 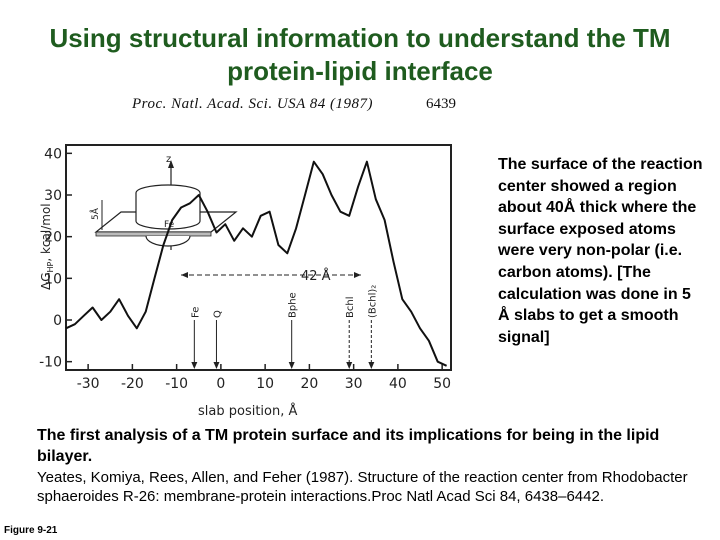 What do you see at coordinates (53, 279) in the screenshot?
I see `y-tick-label: 10` at bounding box center [53, 279].